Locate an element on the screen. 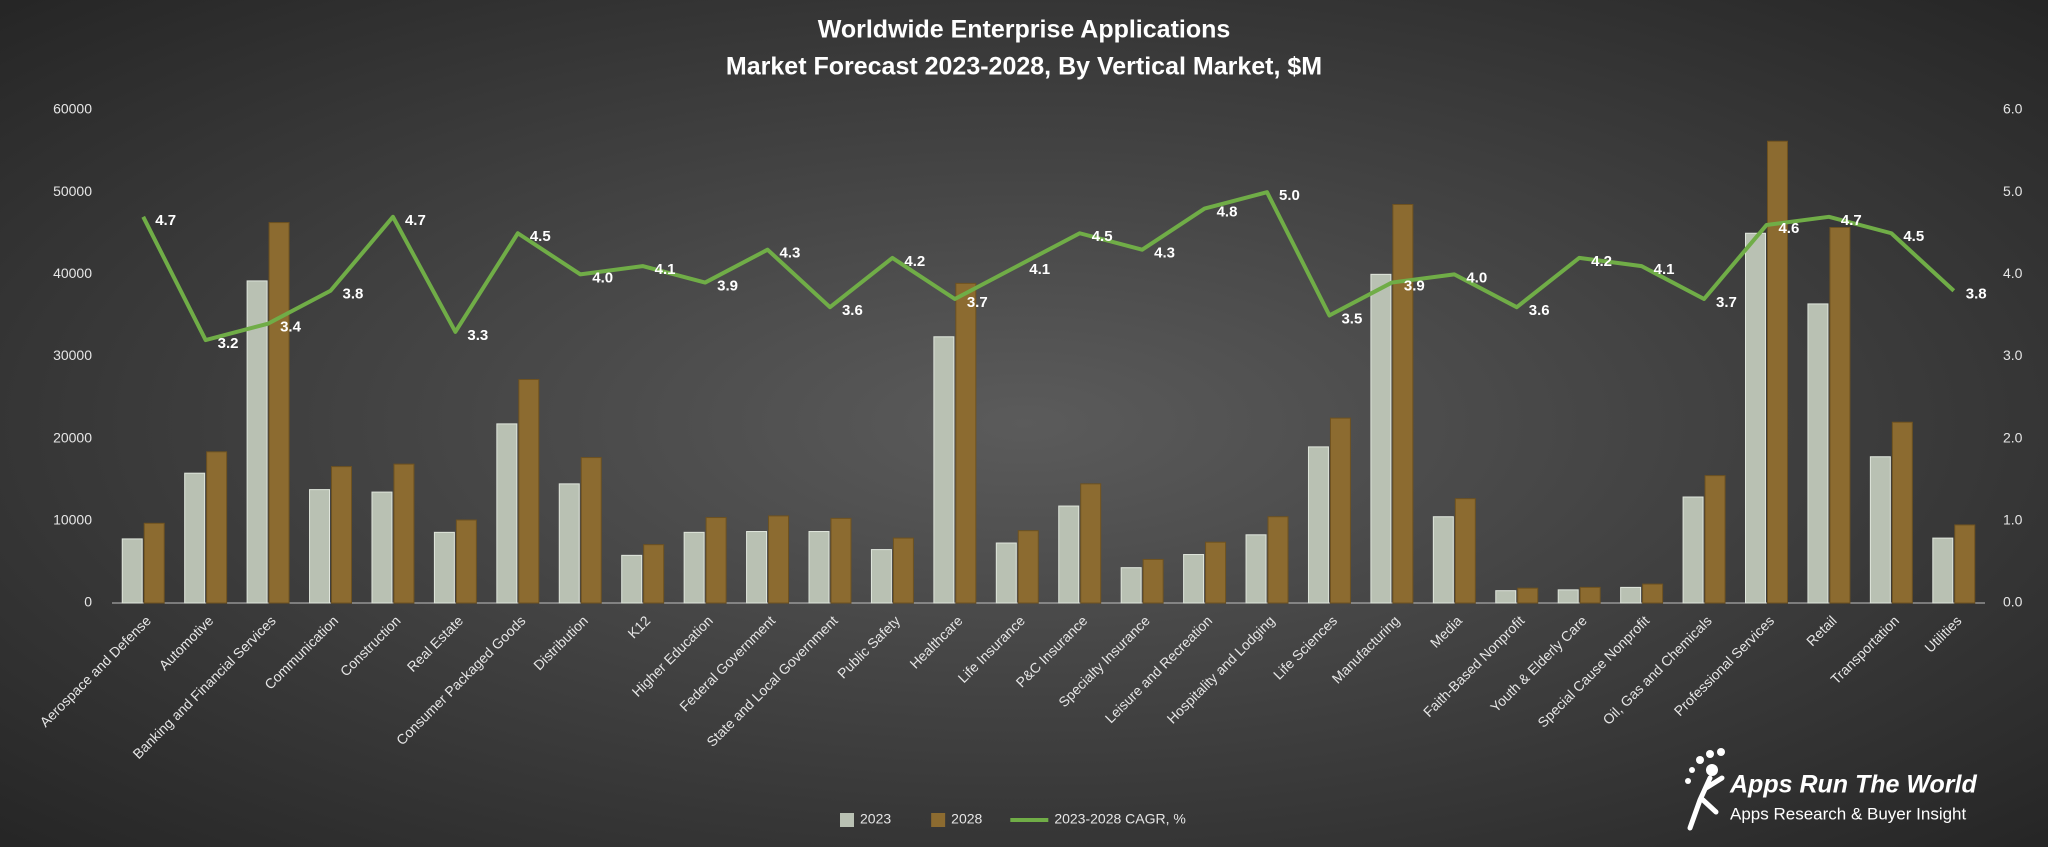  y-tick-label: 0 is located at coordinates (88, 602).